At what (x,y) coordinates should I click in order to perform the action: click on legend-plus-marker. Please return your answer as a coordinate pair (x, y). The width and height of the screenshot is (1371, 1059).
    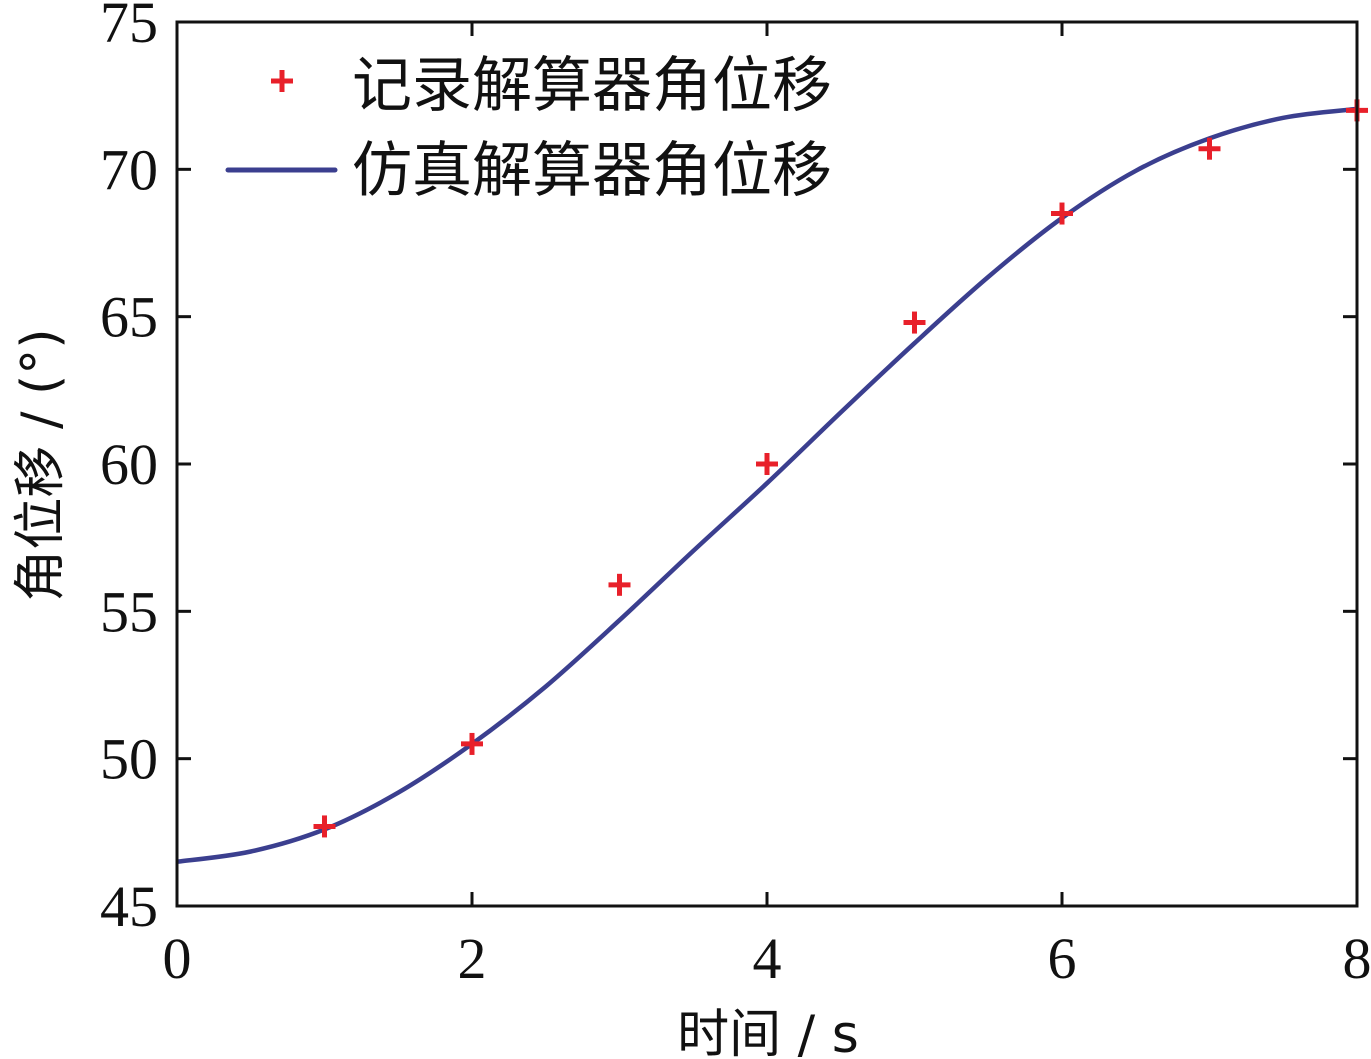
    Looking at the image, I should click on (282, 81).